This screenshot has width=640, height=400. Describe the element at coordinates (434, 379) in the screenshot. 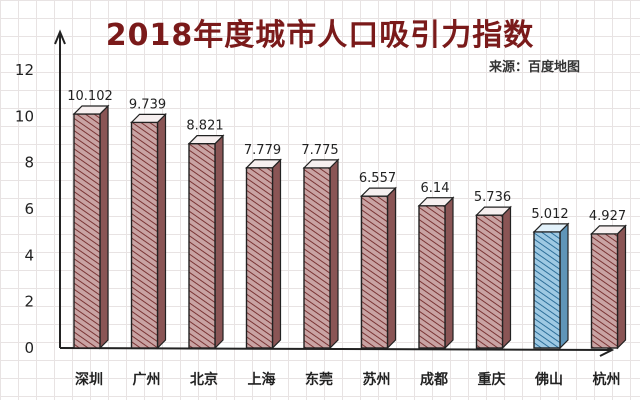

I see `category-label: 成都` at that location.